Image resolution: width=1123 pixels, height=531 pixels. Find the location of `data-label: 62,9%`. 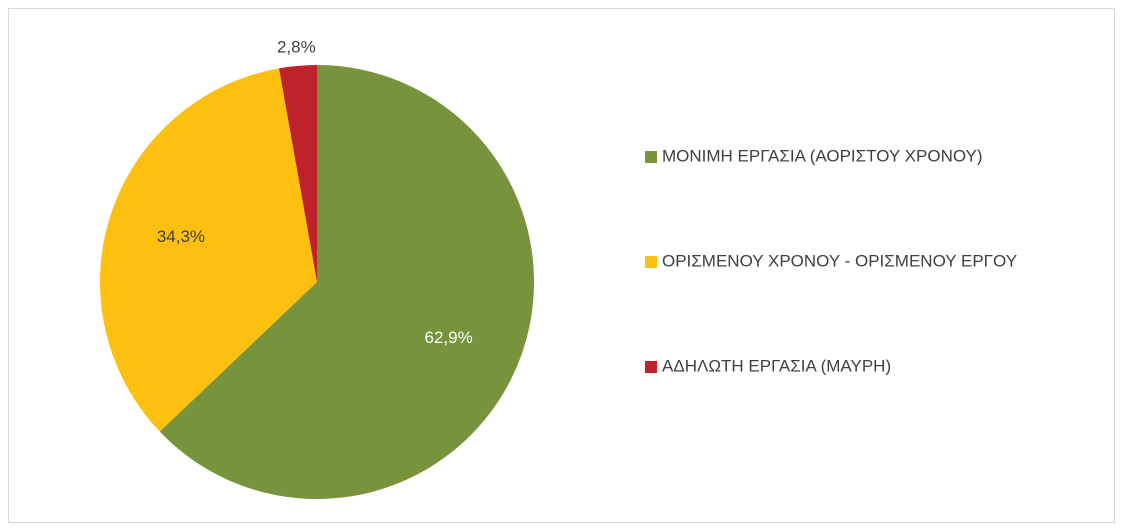

data-label: 62,9% is located at coordinates (449, 337).